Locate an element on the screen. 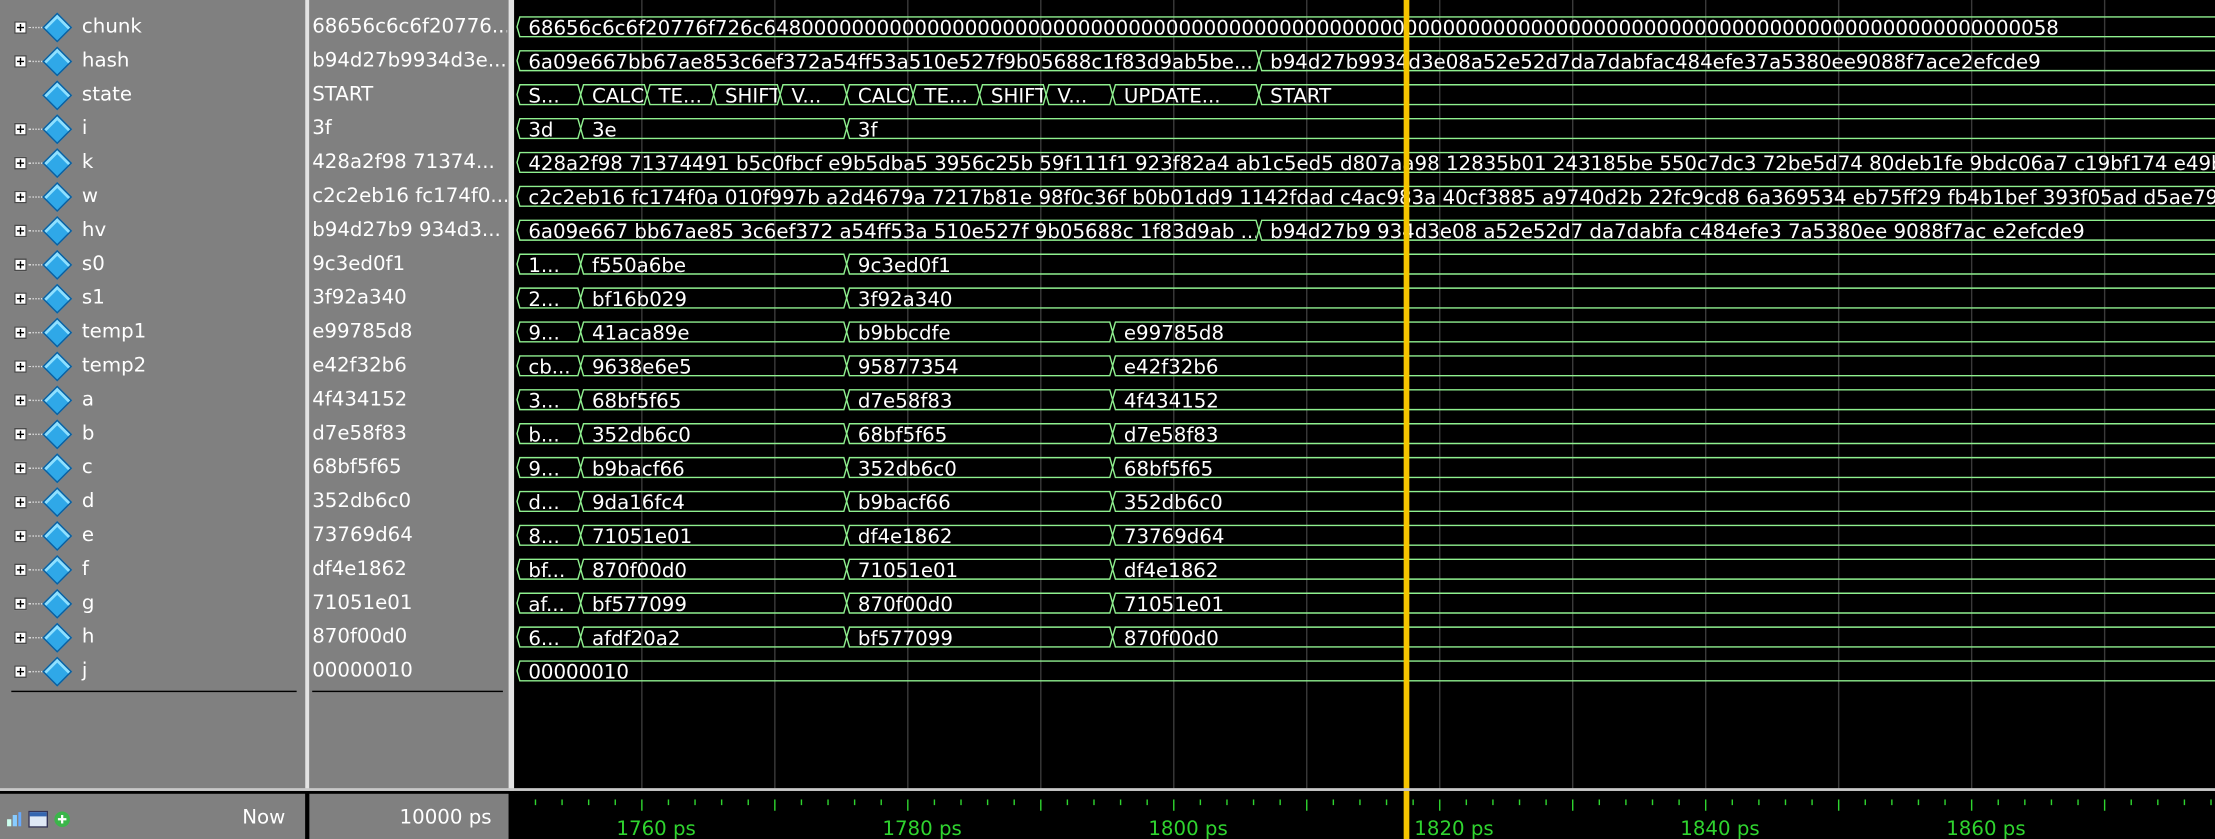 The image size is (2215, 839). signal-row-h: h is located at coordinates (152, 637).